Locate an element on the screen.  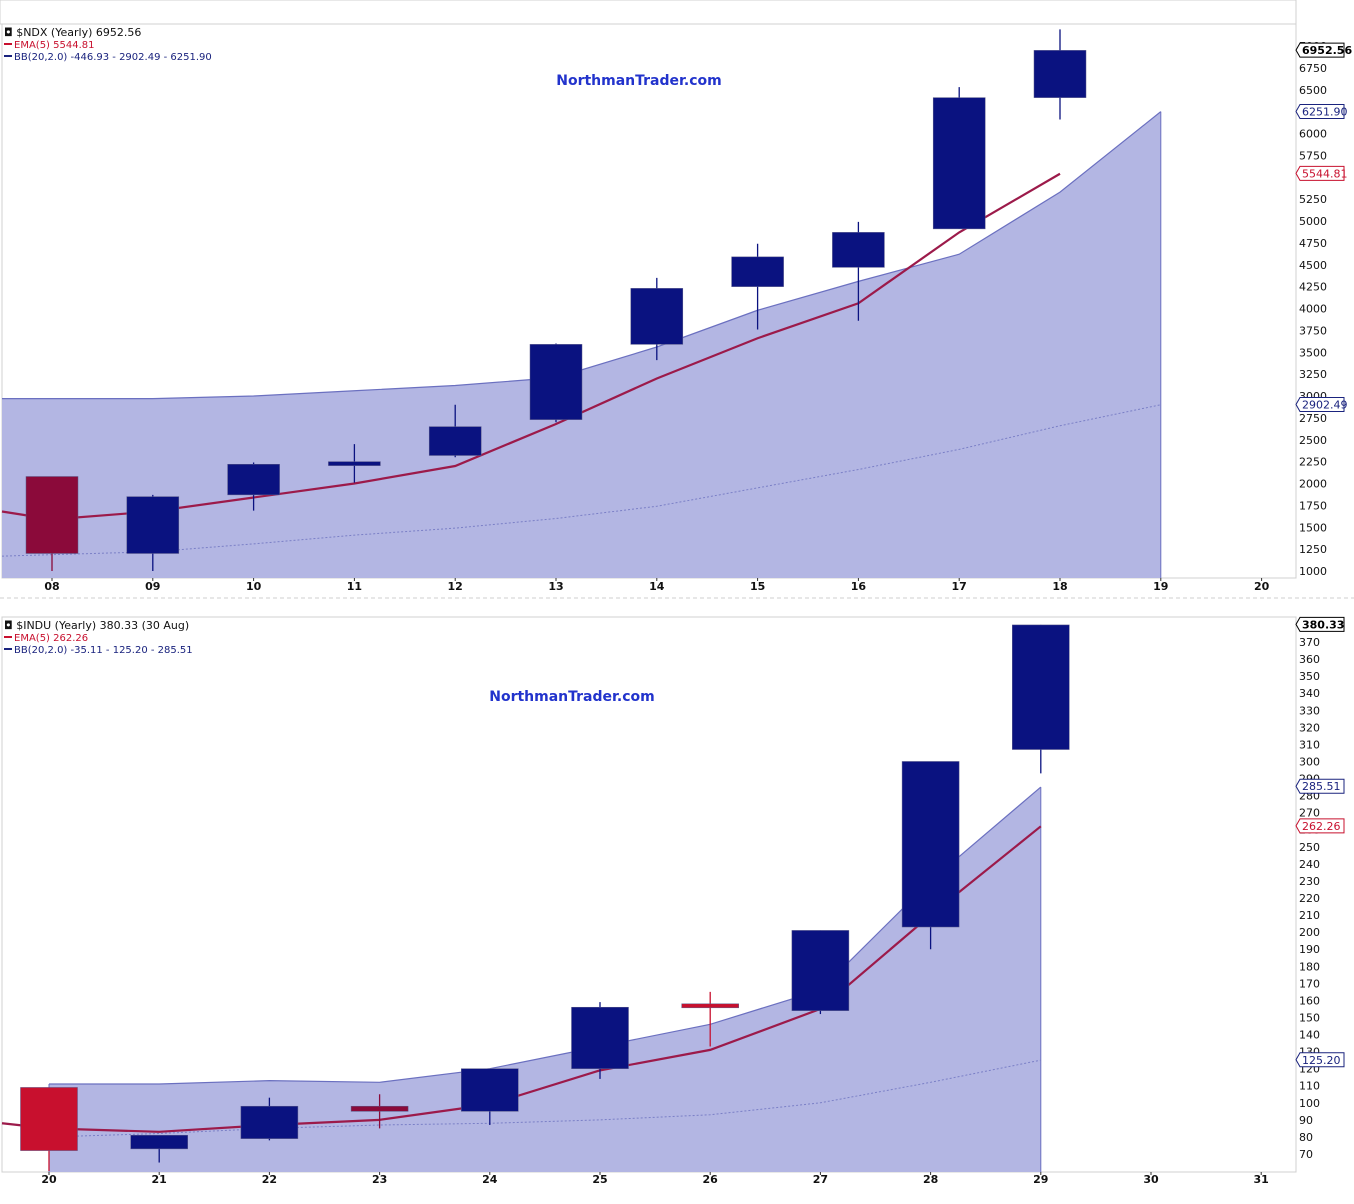
x-tick-label: 15 is located at coordinates (757, 586).